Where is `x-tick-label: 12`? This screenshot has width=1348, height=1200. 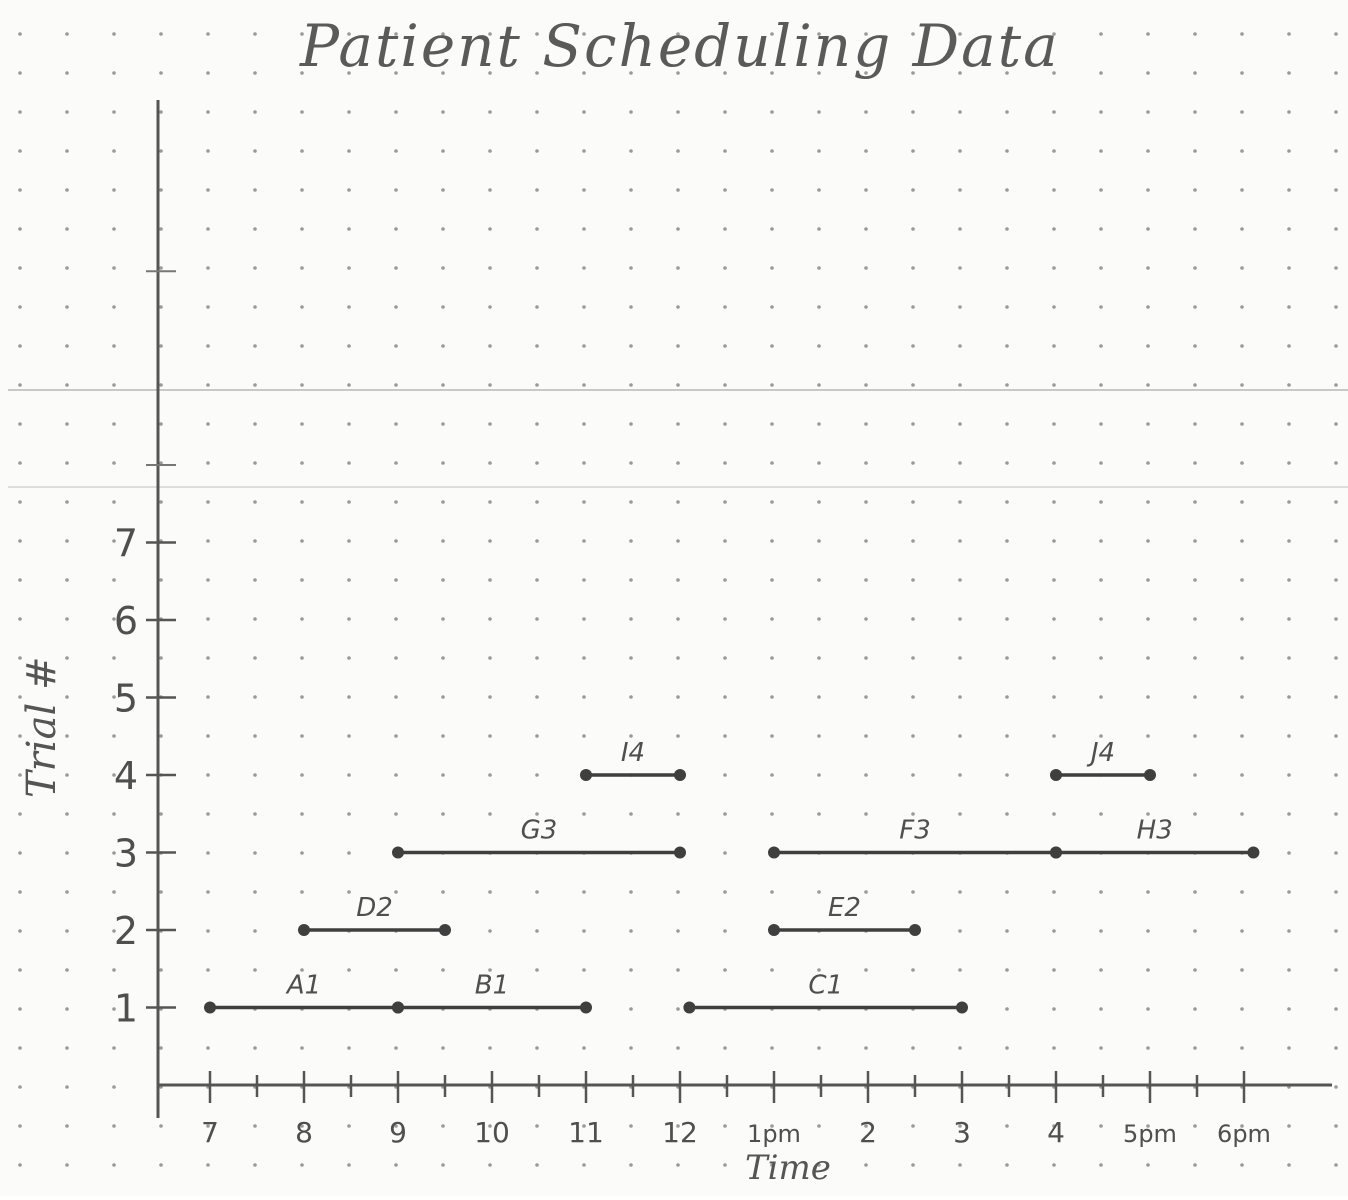 x-tick-label: 12 is located at coordinates (680, 1132).